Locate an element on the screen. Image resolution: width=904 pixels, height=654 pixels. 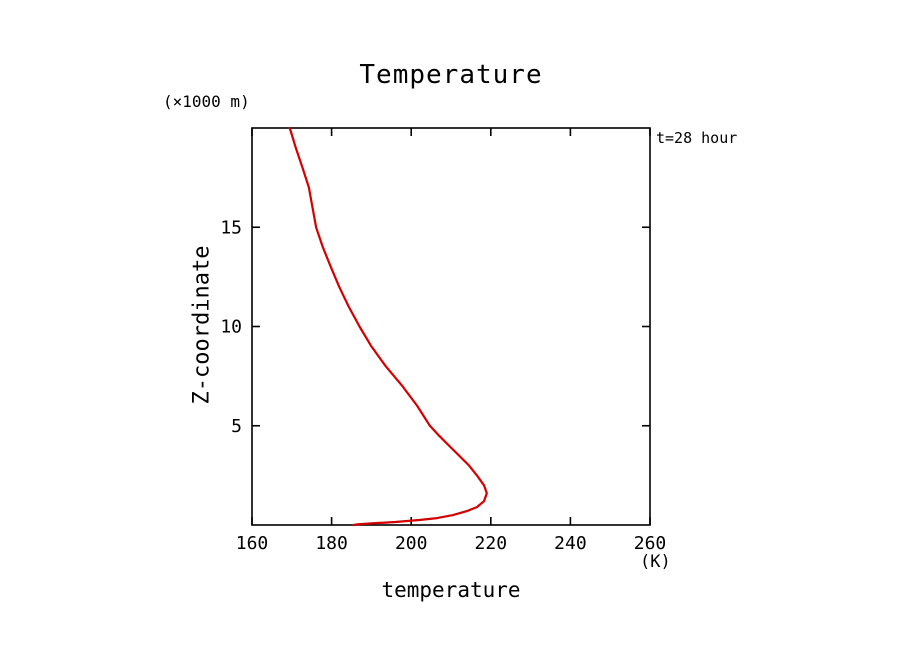
x-tick-label: 240 is located at coordinates (570, 543).